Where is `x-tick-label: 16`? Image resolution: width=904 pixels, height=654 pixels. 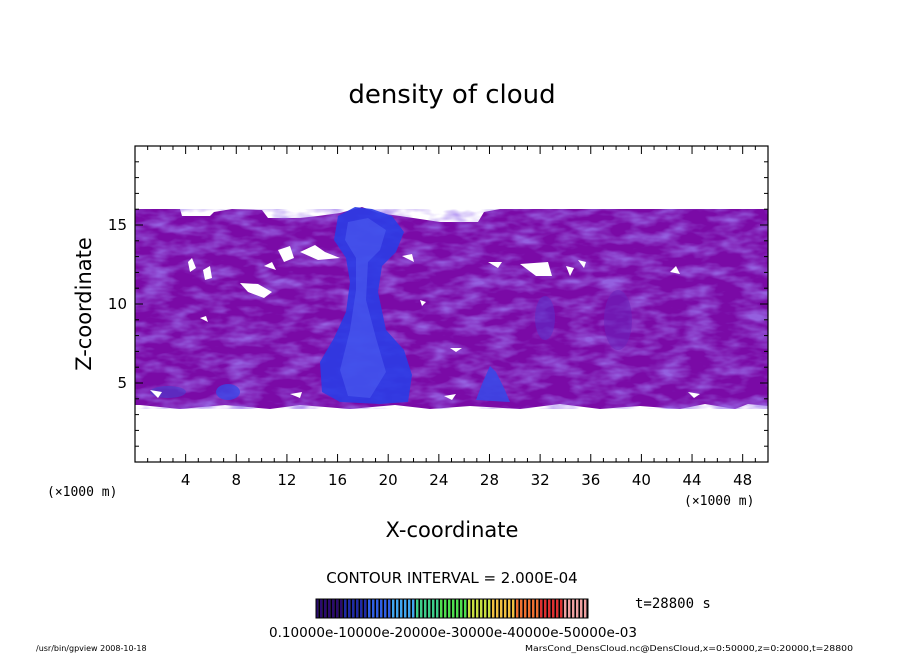
x-tick-label: 16 is located at coordinates (337, 480).